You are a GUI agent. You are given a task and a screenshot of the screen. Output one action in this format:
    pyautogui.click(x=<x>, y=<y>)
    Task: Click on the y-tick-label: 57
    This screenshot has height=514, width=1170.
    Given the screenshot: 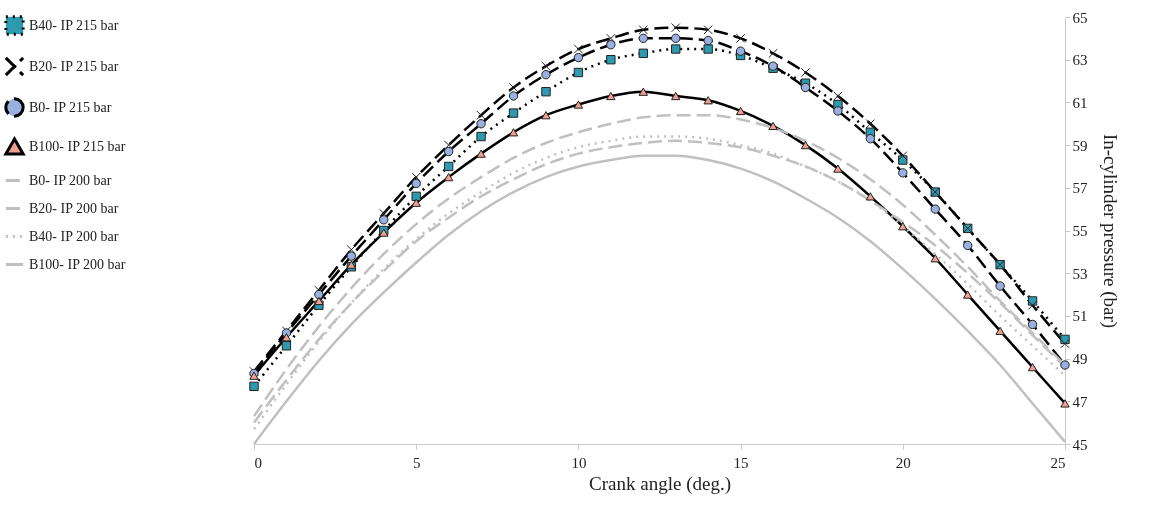 What is the action you would take?
    pyautogui.click(x=1080, y=188)
    